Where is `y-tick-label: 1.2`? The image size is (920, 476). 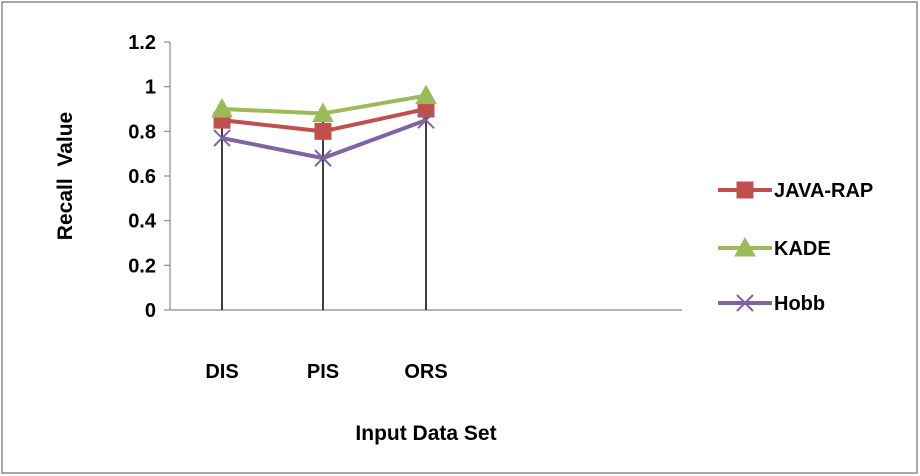
y-tick-label: 1.2 is located at coordinates (142, 43).